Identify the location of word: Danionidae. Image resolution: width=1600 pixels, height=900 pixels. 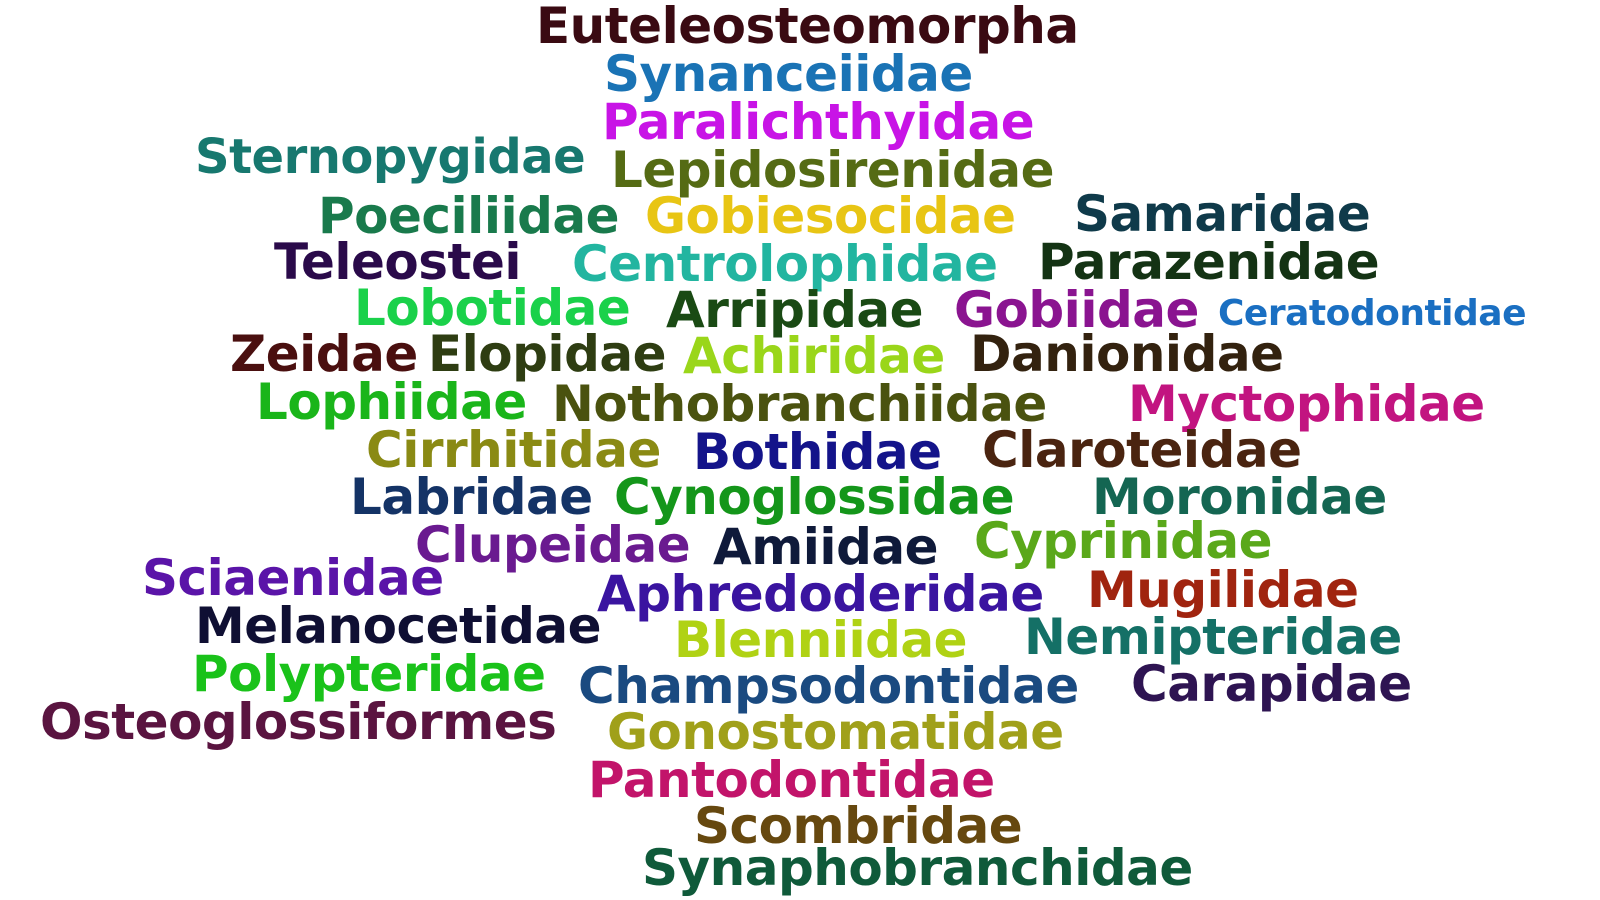
(1127, 354).